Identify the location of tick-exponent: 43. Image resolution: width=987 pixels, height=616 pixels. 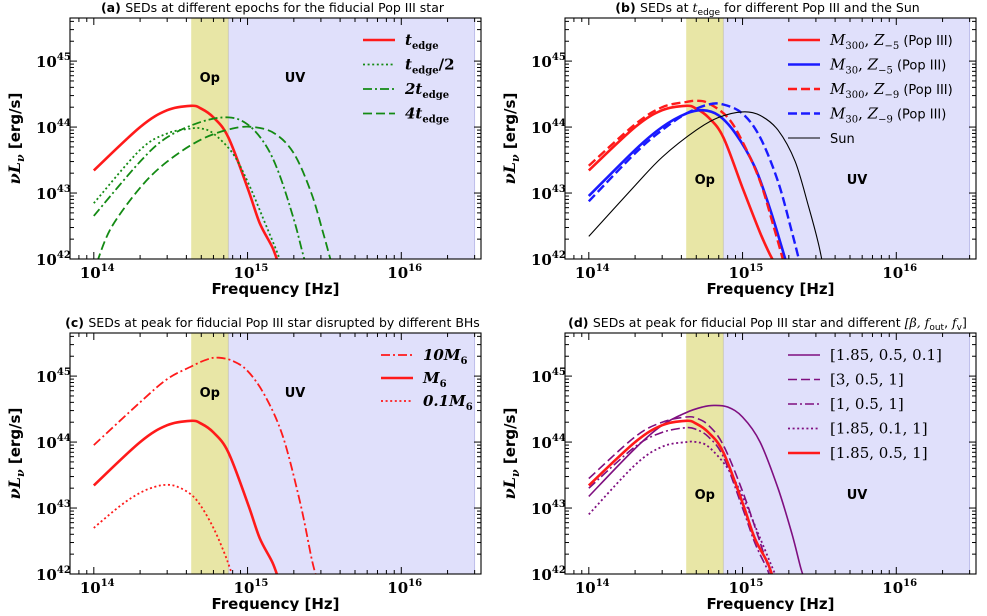
(559, 189).